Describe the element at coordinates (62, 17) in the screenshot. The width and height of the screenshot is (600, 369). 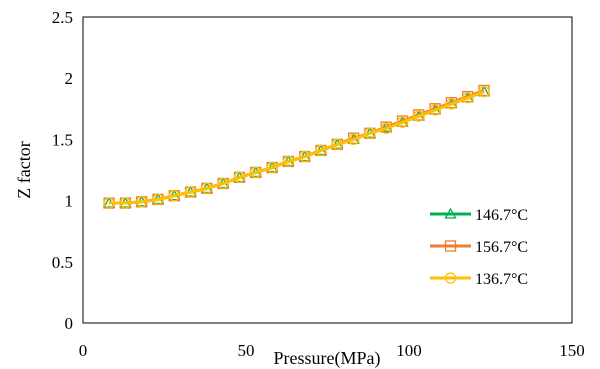
I see `y-tick-label: 2.5` at that location.